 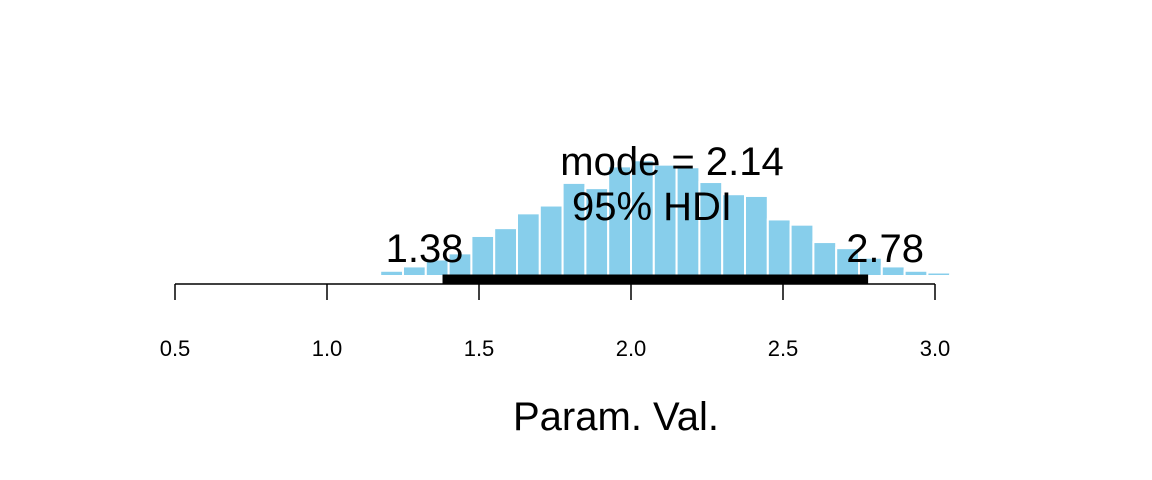 What do you see at coordinates (555, 322) in the screenshot?
I see `x-axis-ticks: 0.5 1.0 1.5 2.0 2.5 3.0` at bounding box center [555, 322].